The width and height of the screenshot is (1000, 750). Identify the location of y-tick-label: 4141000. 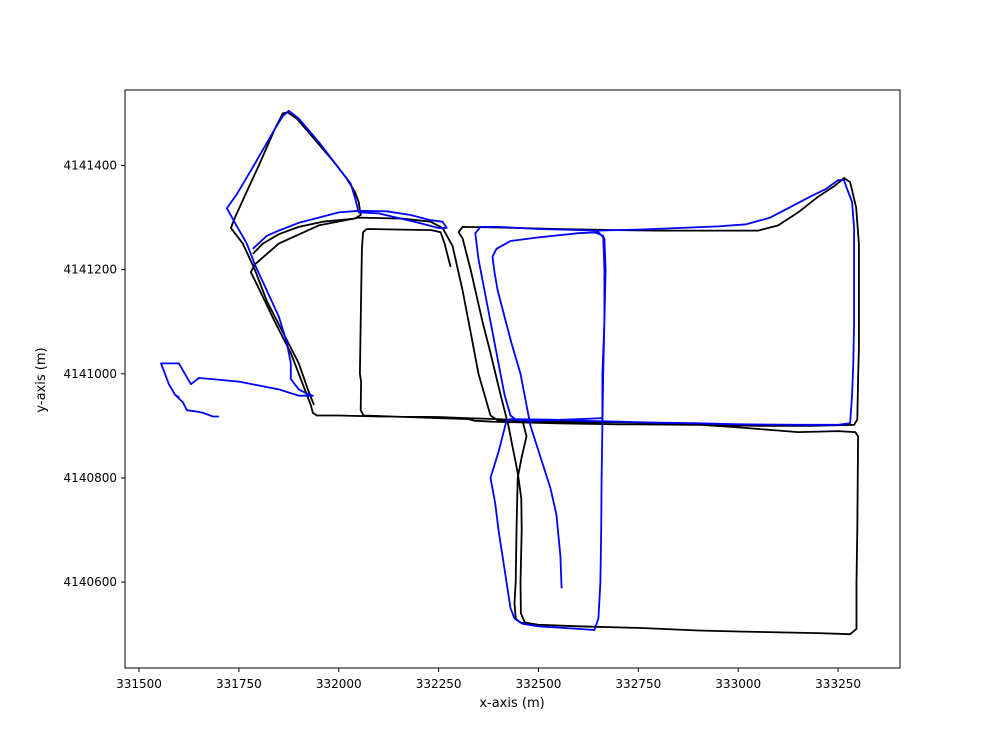
(90, 374).